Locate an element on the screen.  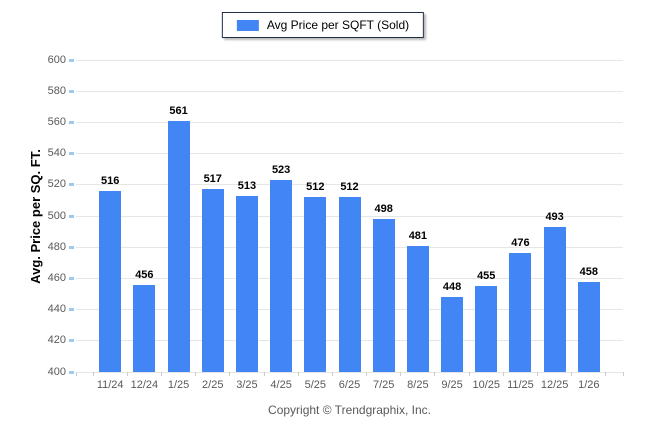
copyright-text: Copyright © Trendgraphix, Inc. is located at coordinates (349, 410).